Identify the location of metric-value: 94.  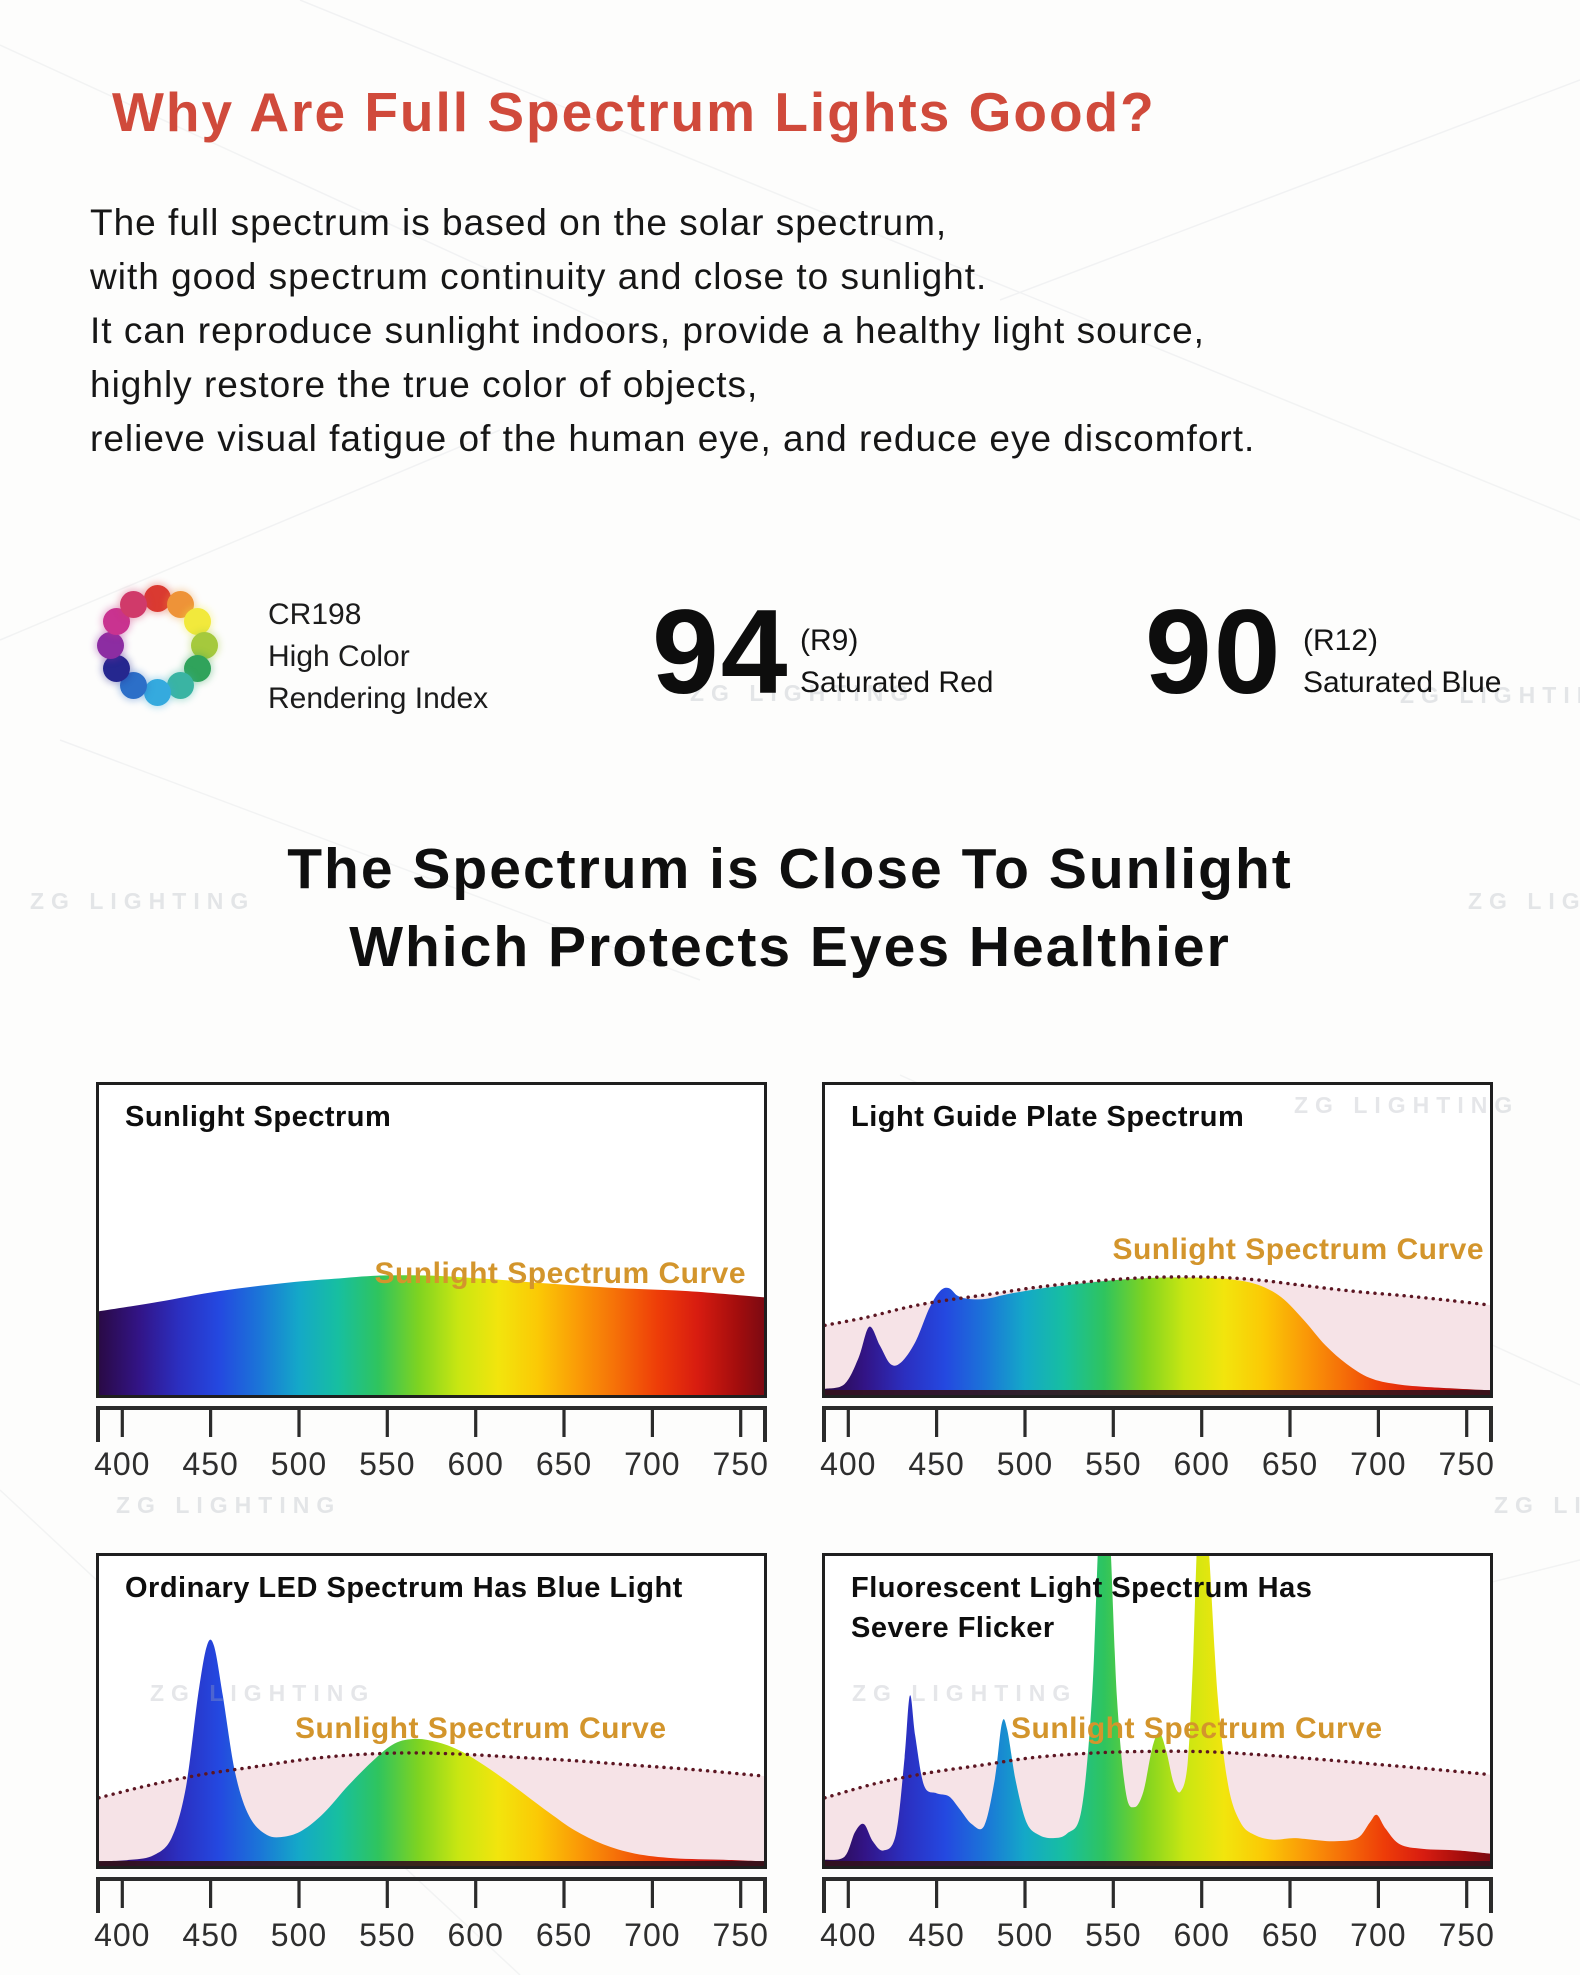
(721, 652).